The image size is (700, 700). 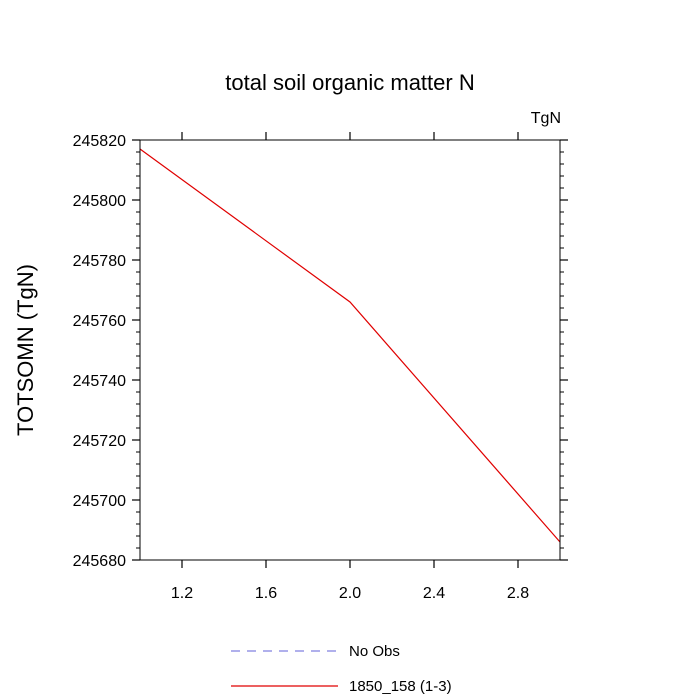 I want to click on y-tick-label: 245700, so click(x=99, y=501).